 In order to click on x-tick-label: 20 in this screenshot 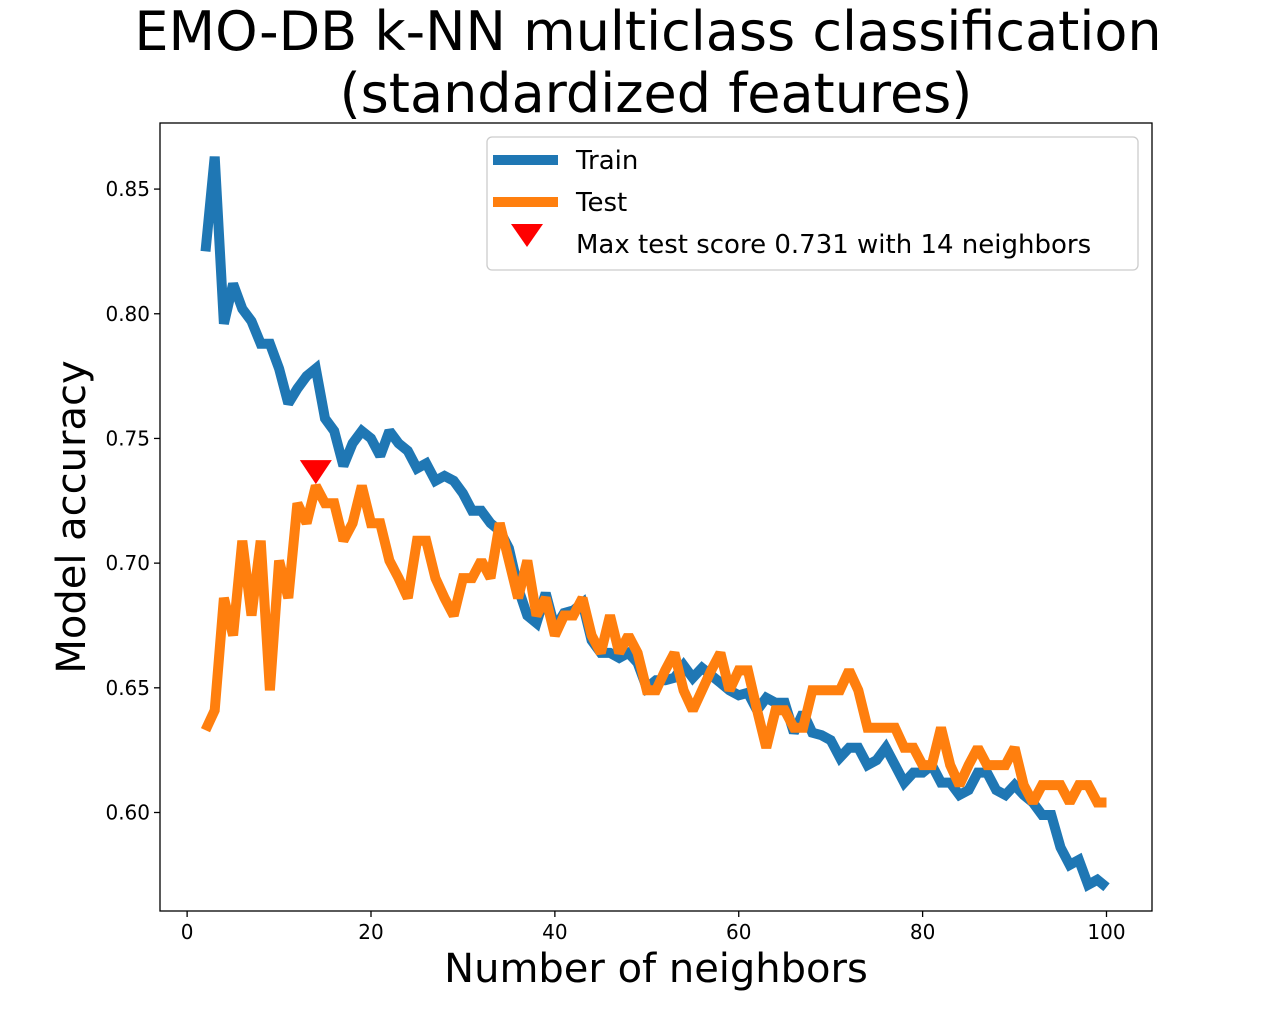, I will do `click(370, 932)`.